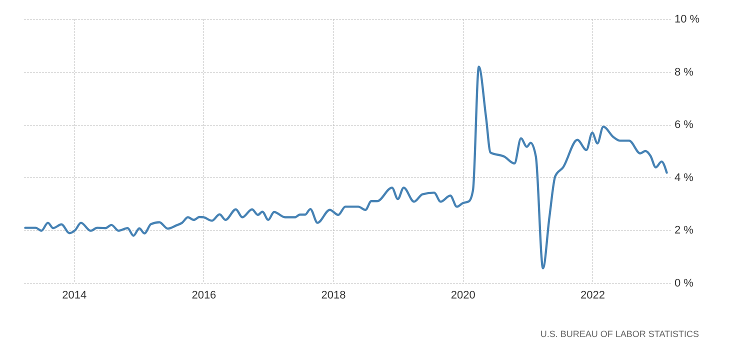  Describe the element at coordinates (684, 284) in the screenshot. I see `y-tick-label: 0 %` at that location.